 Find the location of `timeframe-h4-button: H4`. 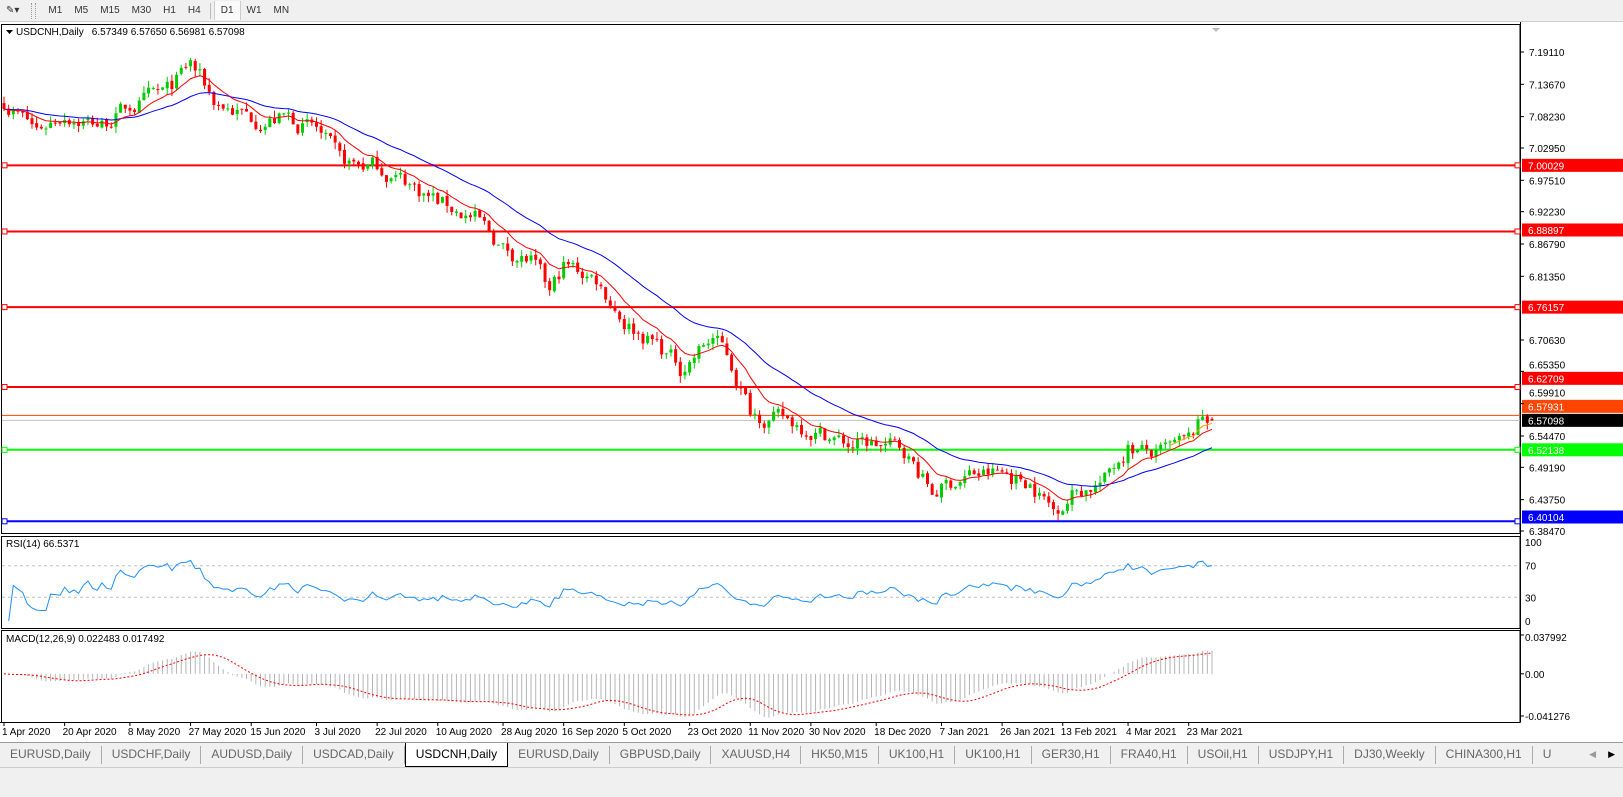

timeframe-h4-button: H4 is located at coordinates (194, 10).